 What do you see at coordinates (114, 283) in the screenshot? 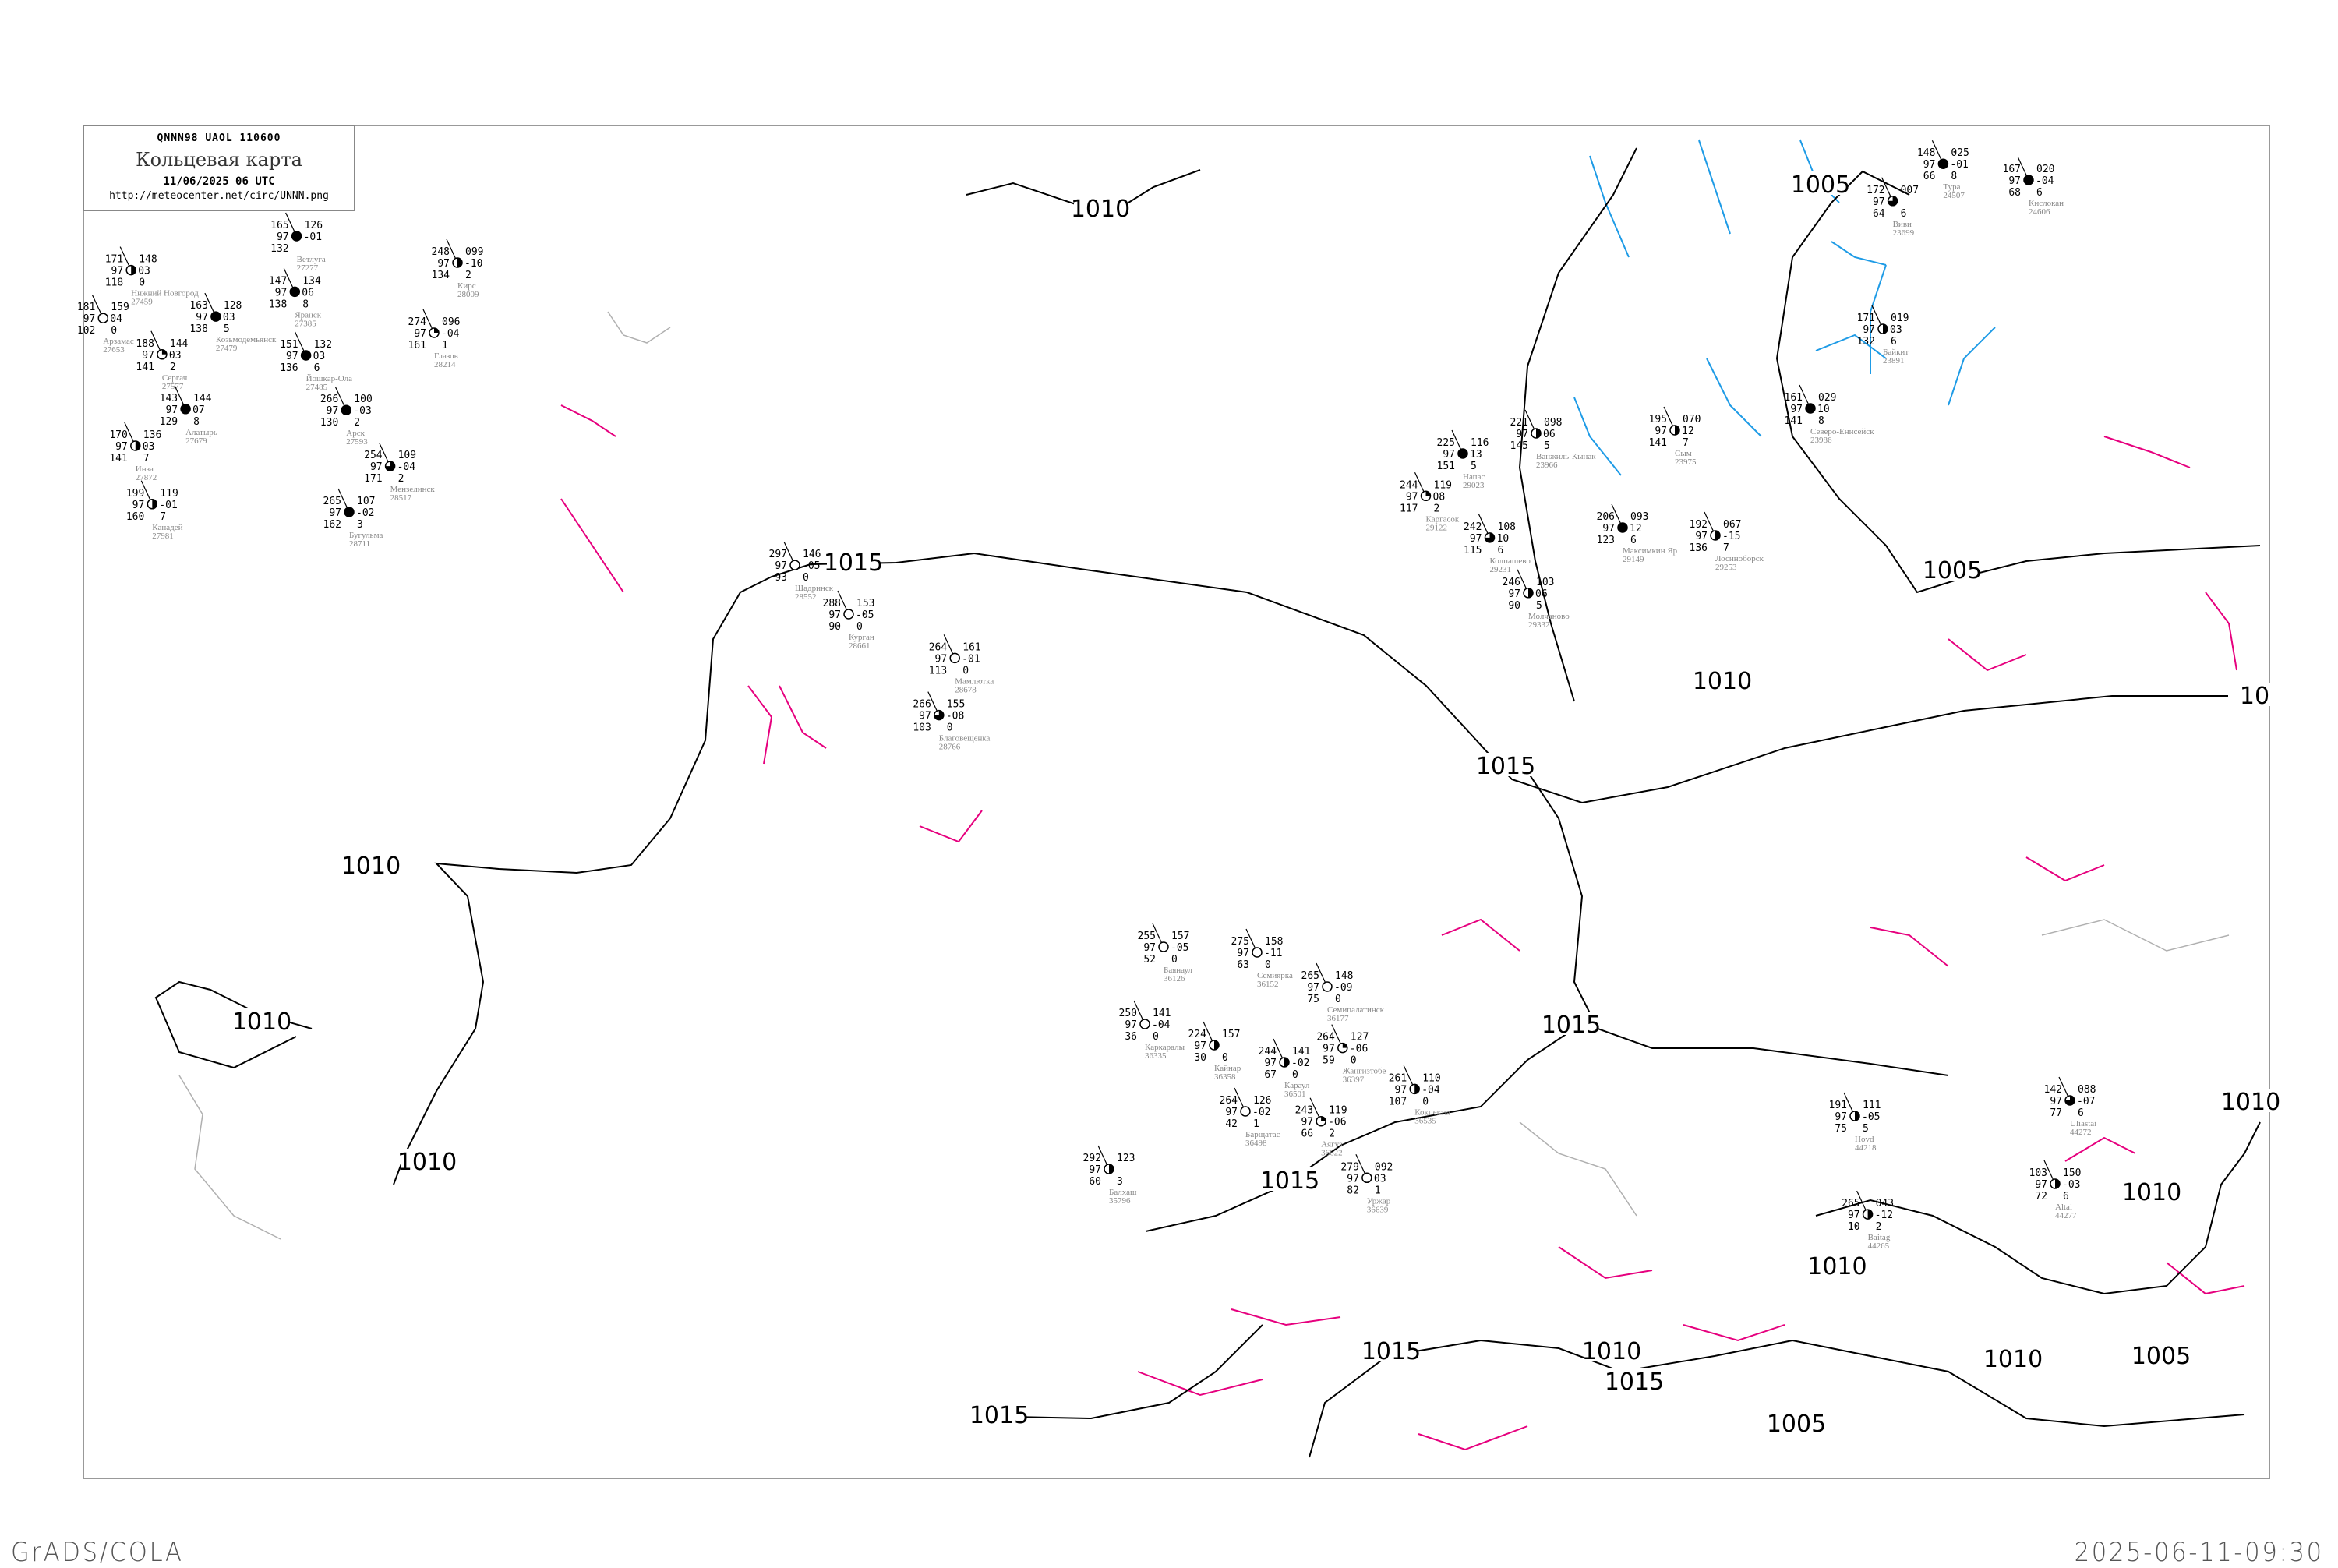
I see `station-value-bl: 118` at bounding box center [114, 283].